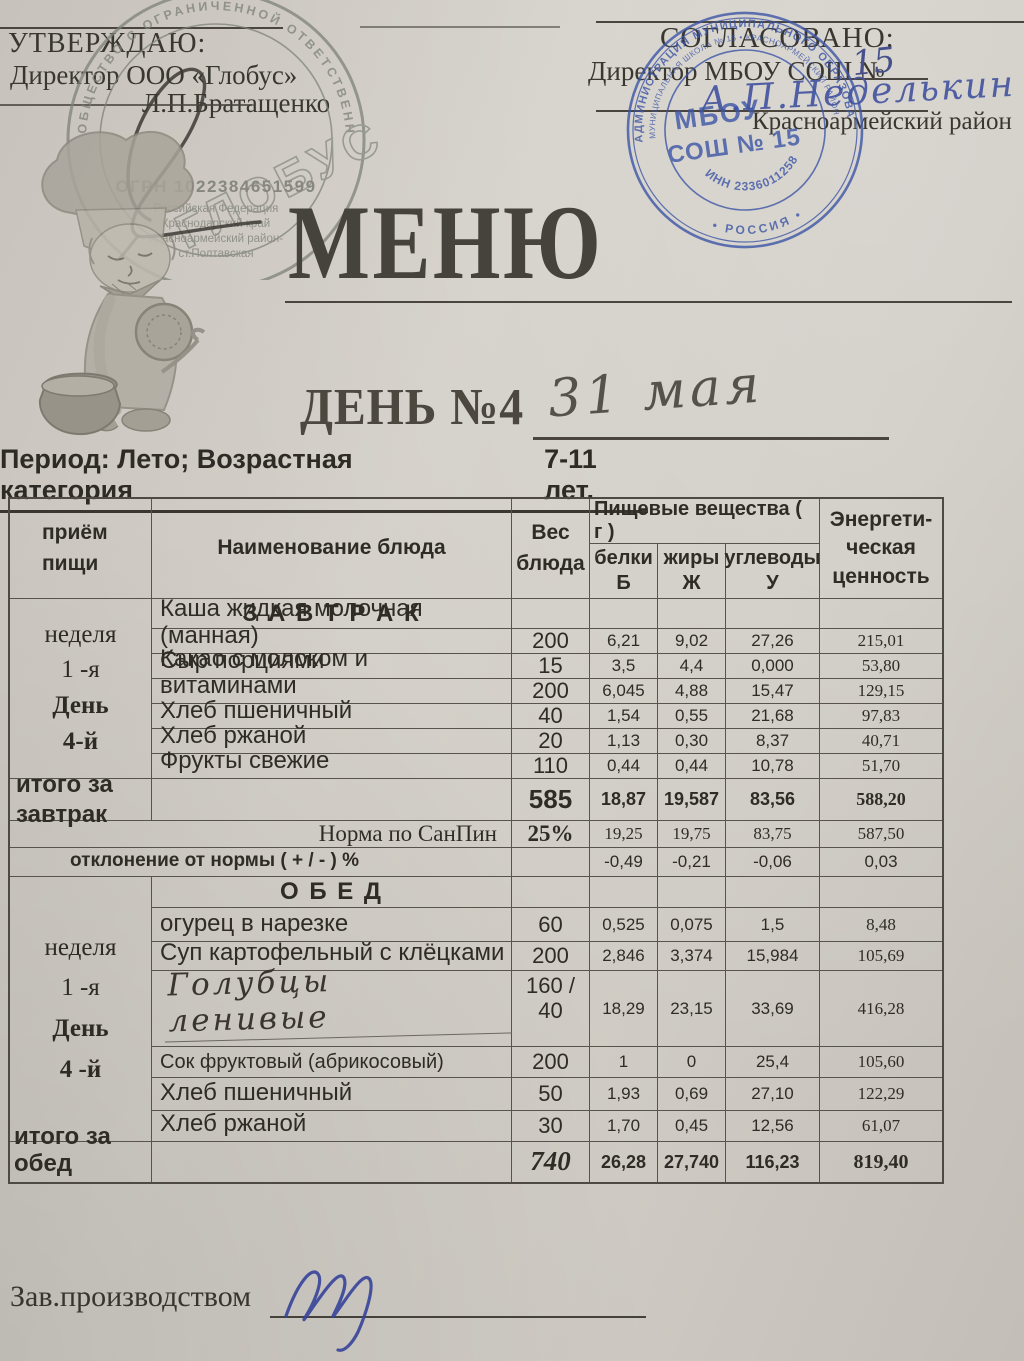 Image resolution: width=1024 pixels, height=1361 pixels. I want to click on dish-name: Какао с молоком и витаминами, so click(332, 674).